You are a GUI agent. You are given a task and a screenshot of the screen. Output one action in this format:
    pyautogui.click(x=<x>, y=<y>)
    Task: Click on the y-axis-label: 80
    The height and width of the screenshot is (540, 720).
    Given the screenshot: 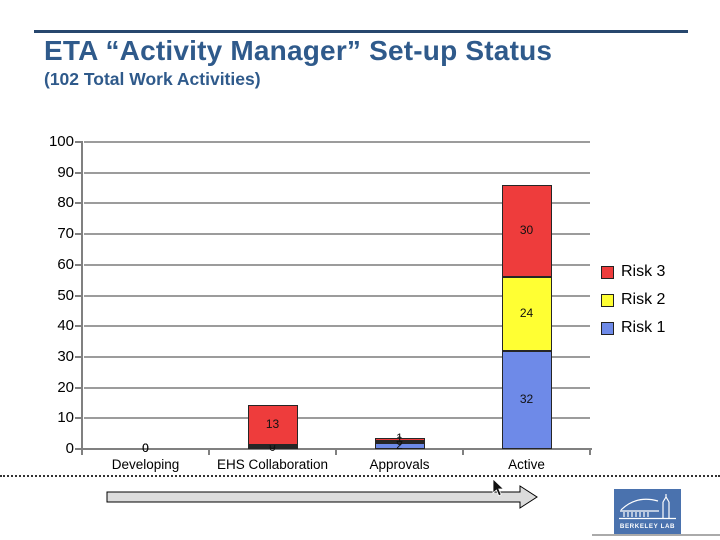 What is the action you would take?
    pyautogui.click(x=65, y=203)
    